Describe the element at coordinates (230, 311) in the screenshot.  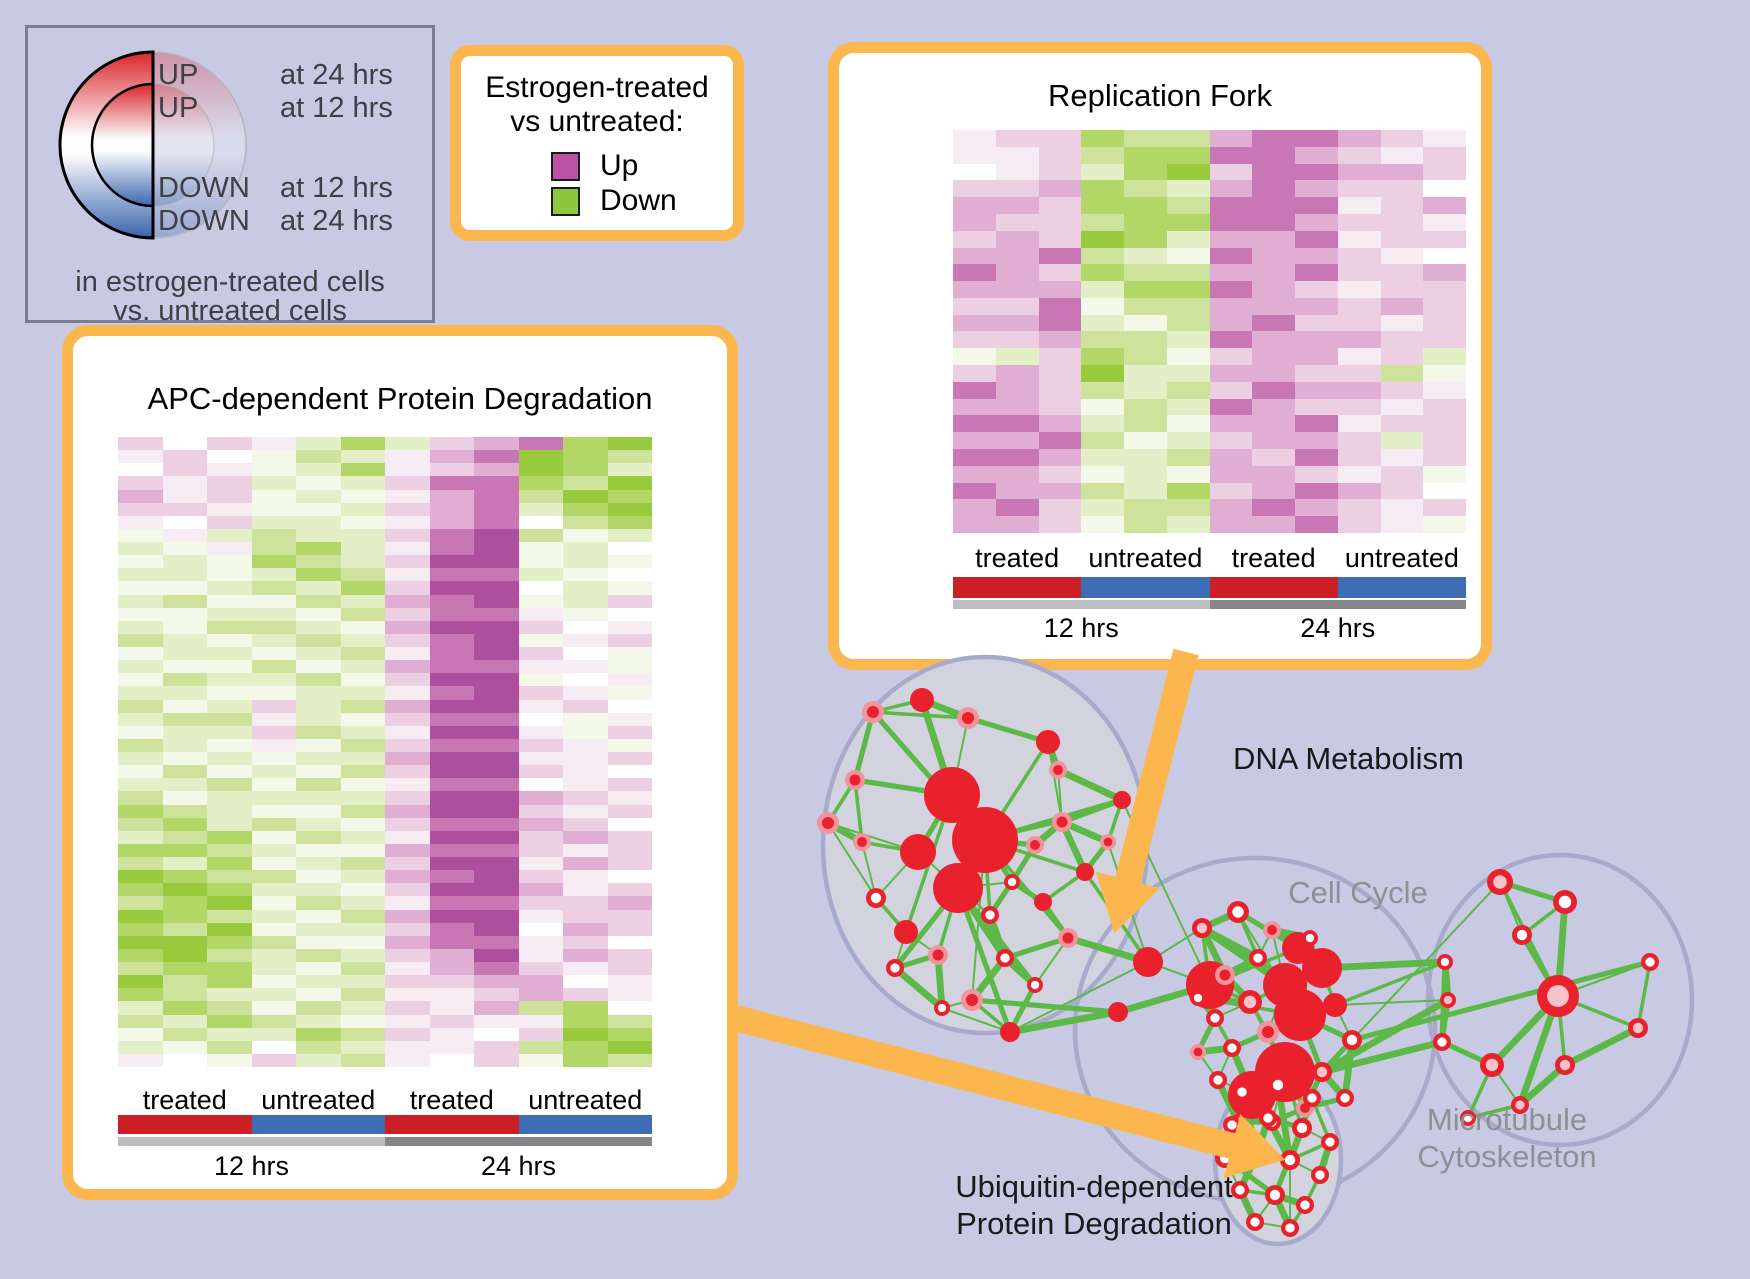
I see `updown-footer-line2: vs. untreated cells` at that location.